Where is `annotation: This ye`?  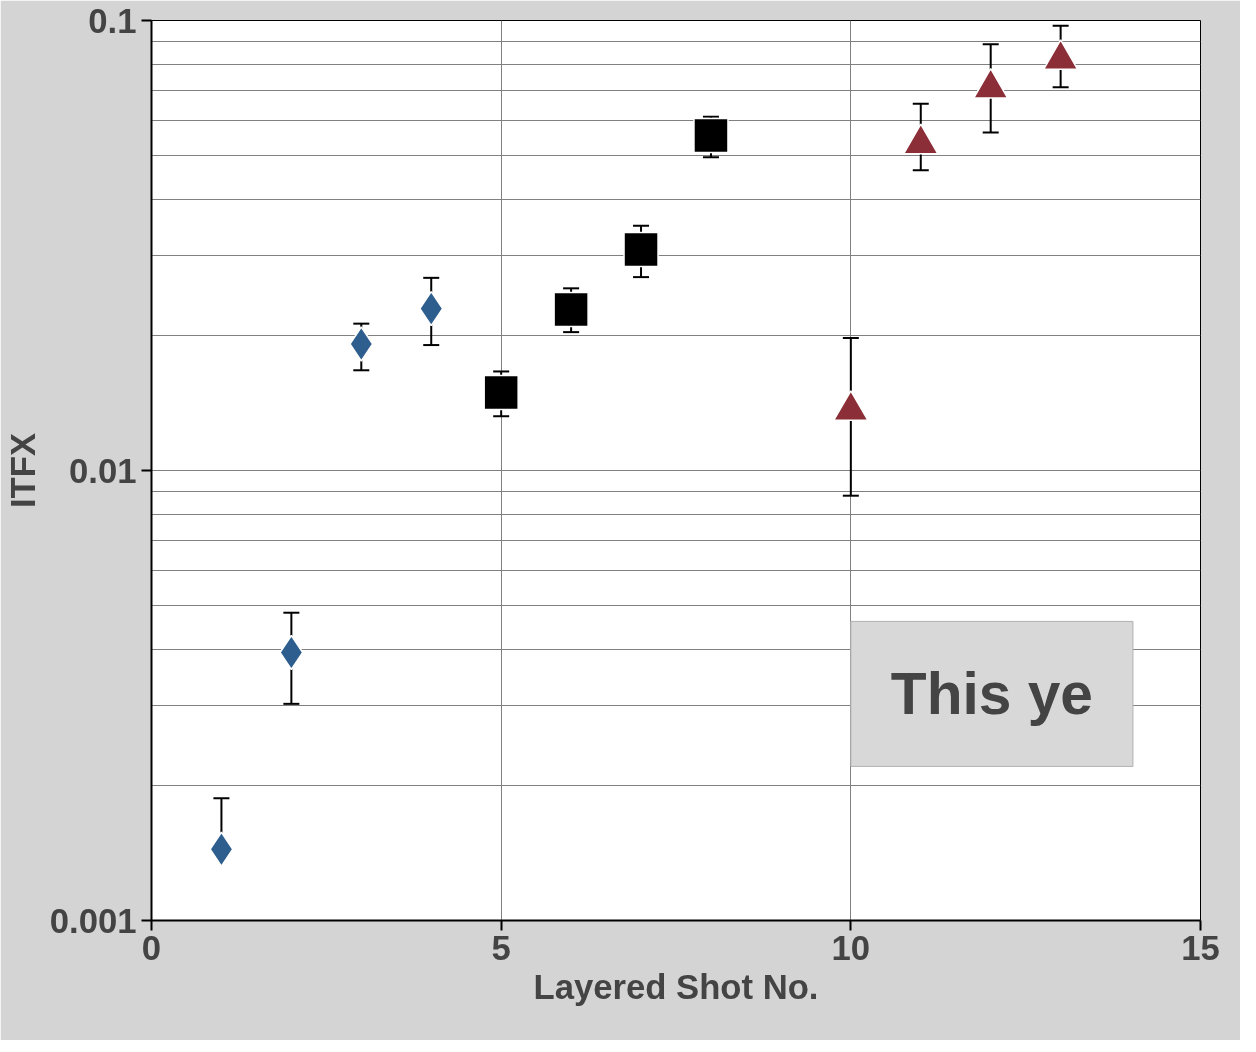
annotation: This ye is located at coordinates (991, 694).